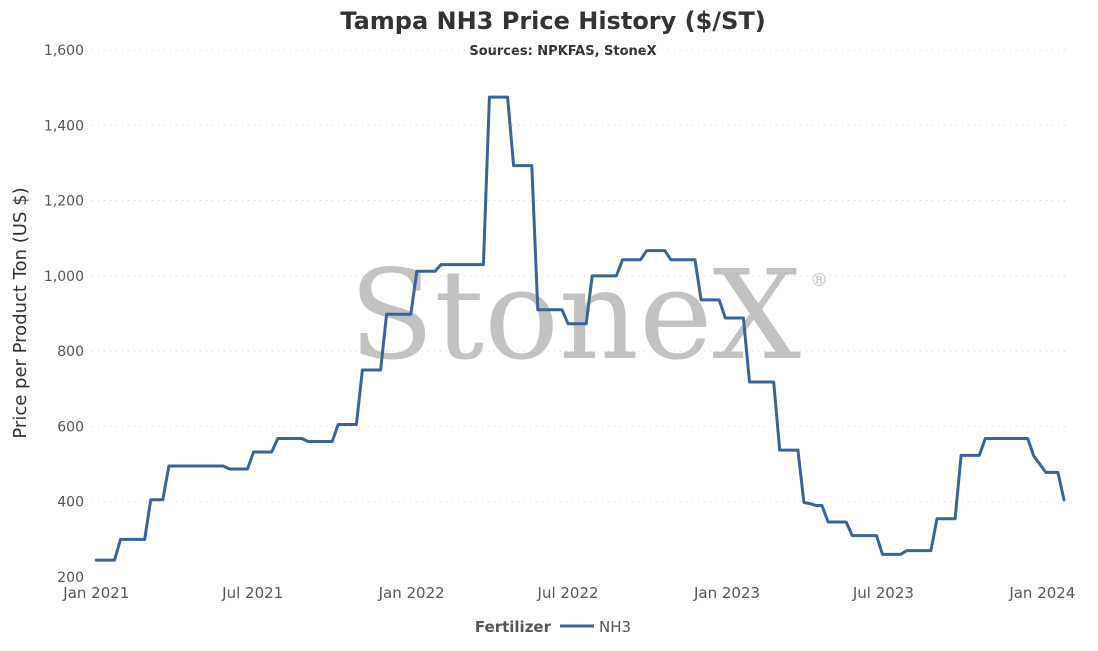  I want to click on legend-item-nh3: NH3, so click(615, 627).